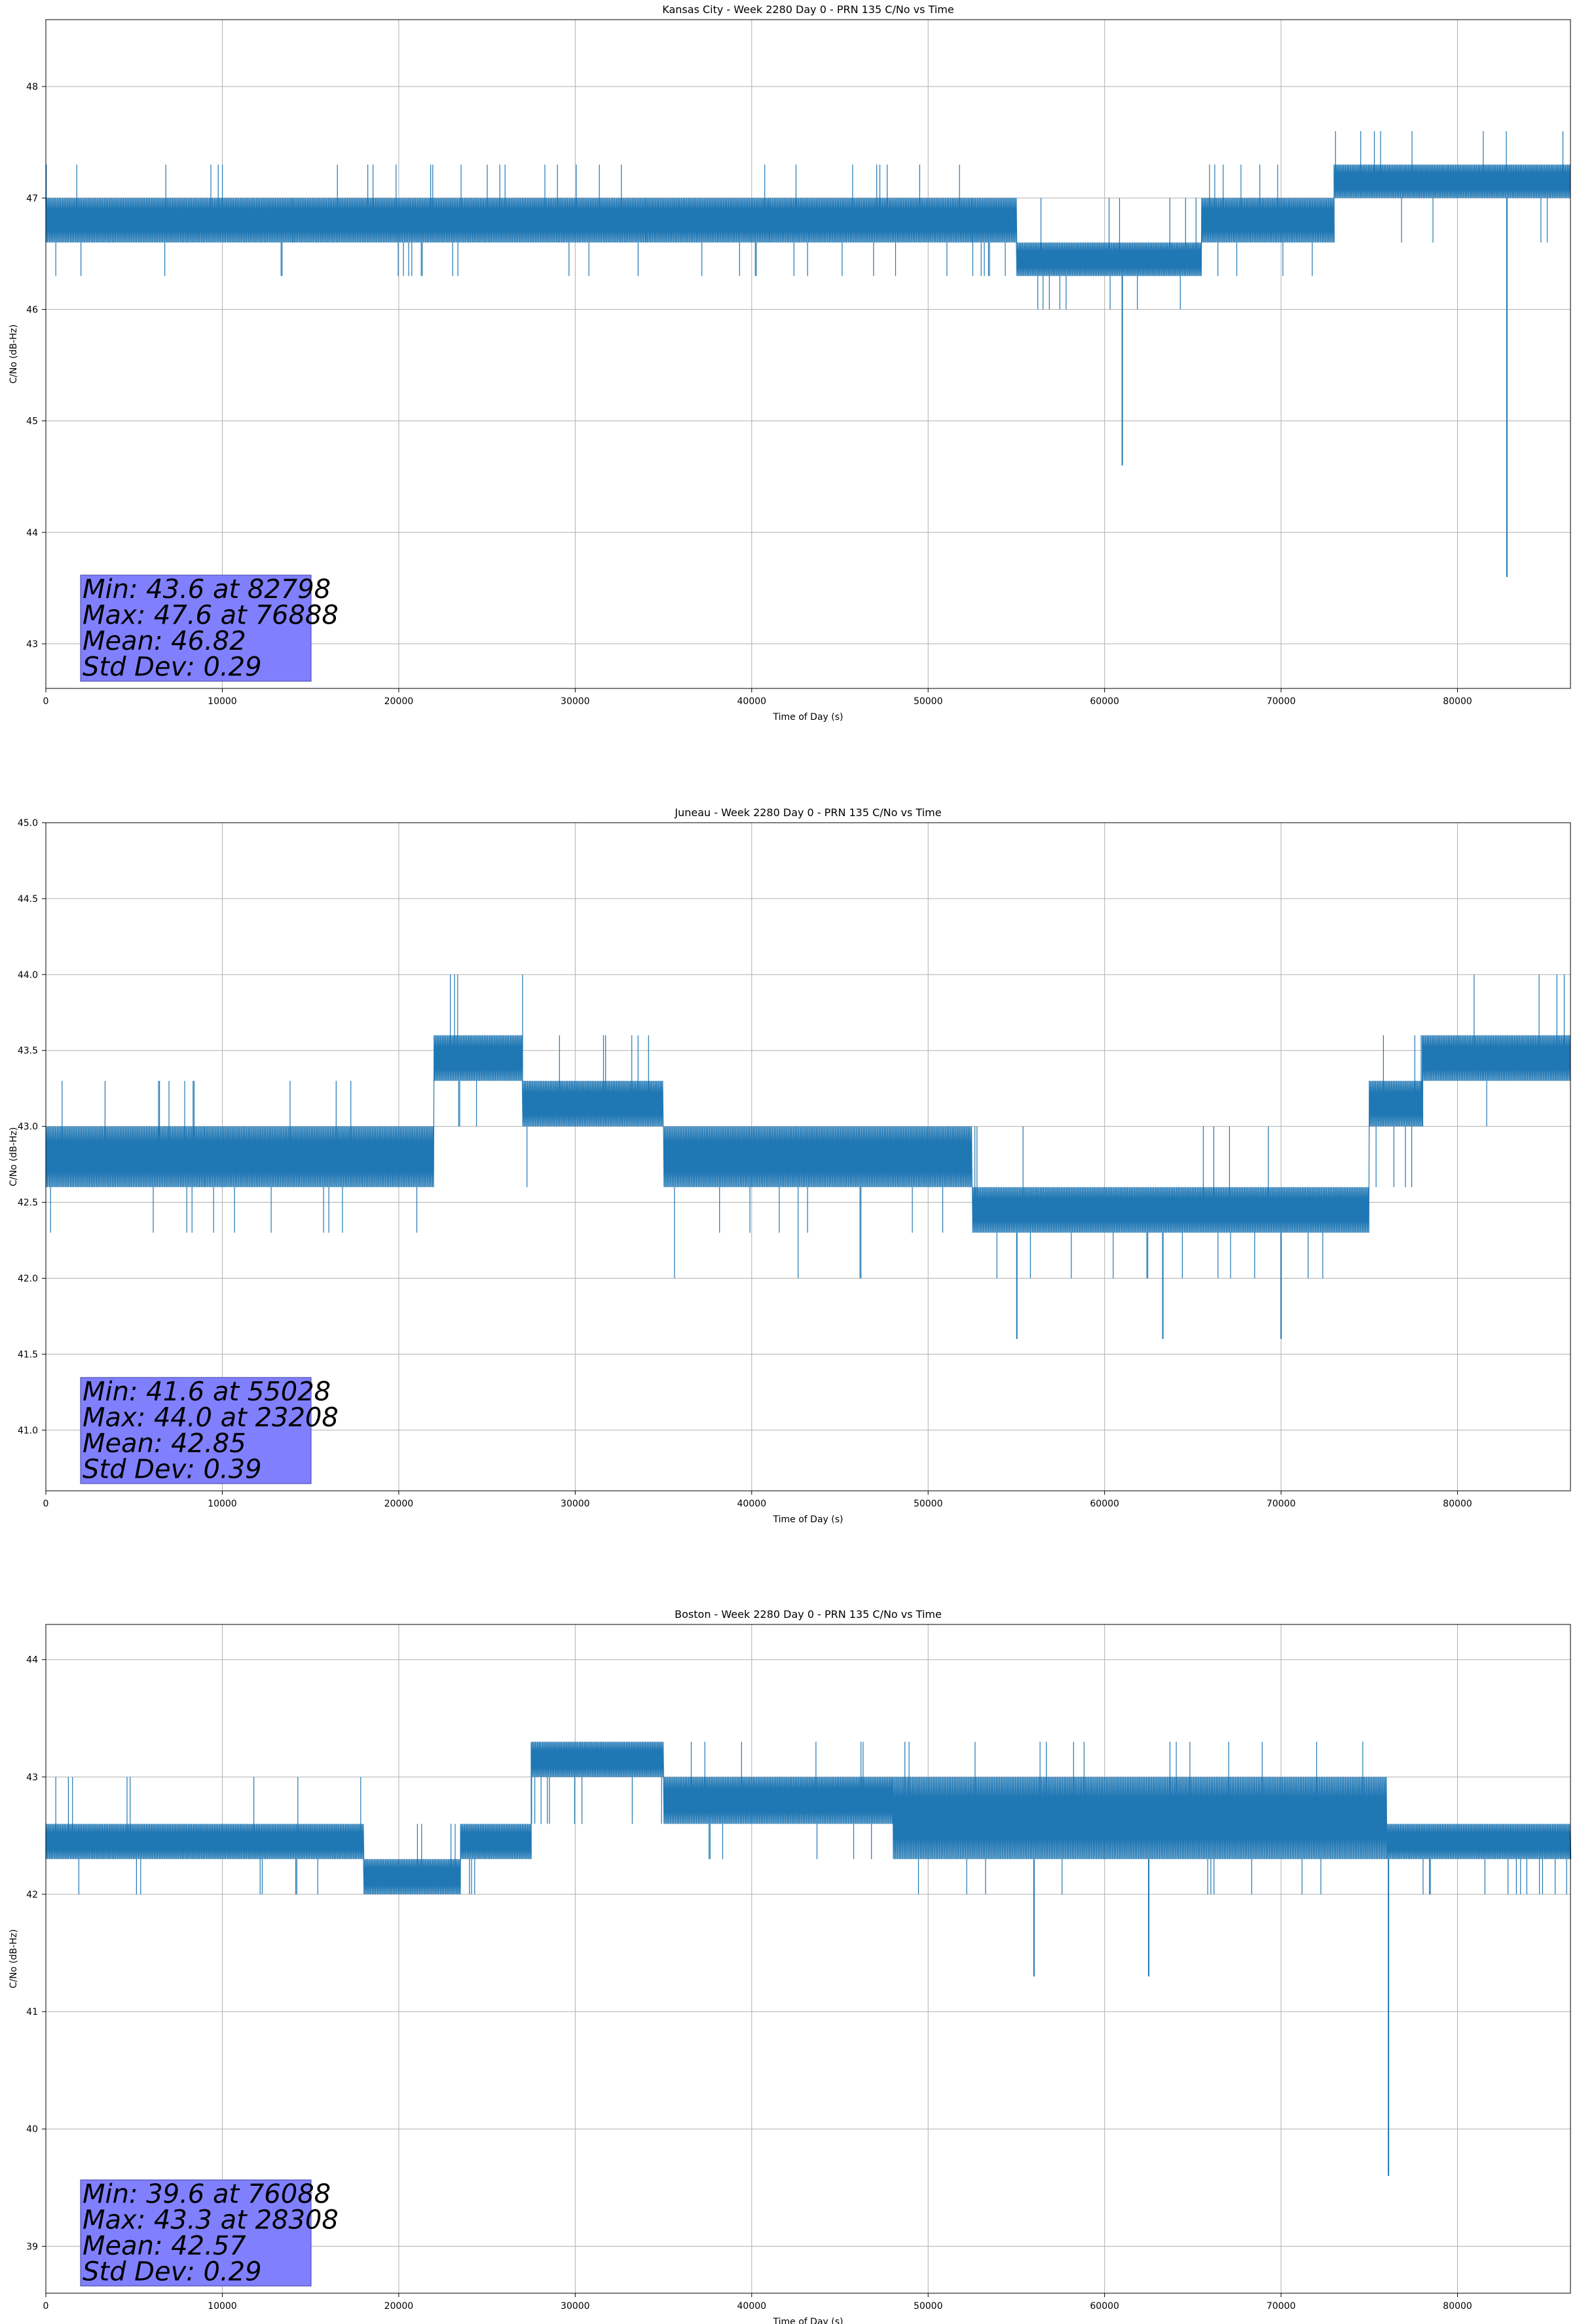 This screenshot has width=1577, height=2324. What do you see at coordinates (164, 2246) in the screenshot?
I see `stats-line: Mean: 42.57` at bounding box center [164, 2246].